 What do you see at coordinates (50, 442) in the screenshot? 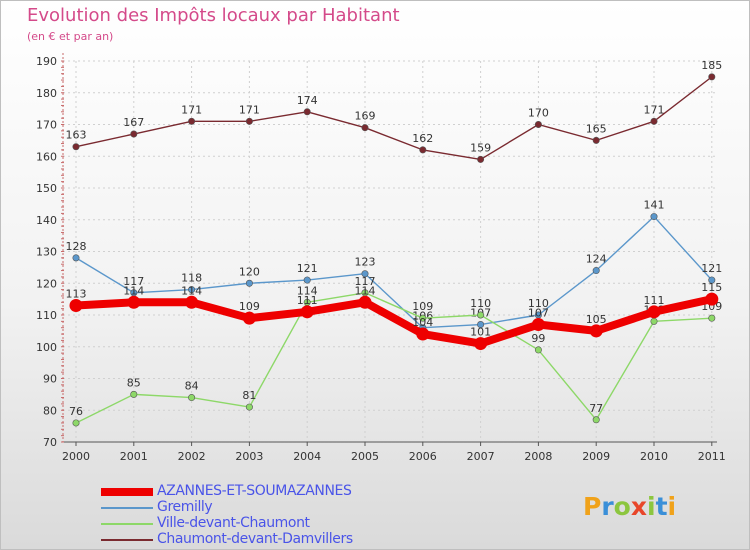
I see `y-tick-label: 70` at bounding box center [50, 442].